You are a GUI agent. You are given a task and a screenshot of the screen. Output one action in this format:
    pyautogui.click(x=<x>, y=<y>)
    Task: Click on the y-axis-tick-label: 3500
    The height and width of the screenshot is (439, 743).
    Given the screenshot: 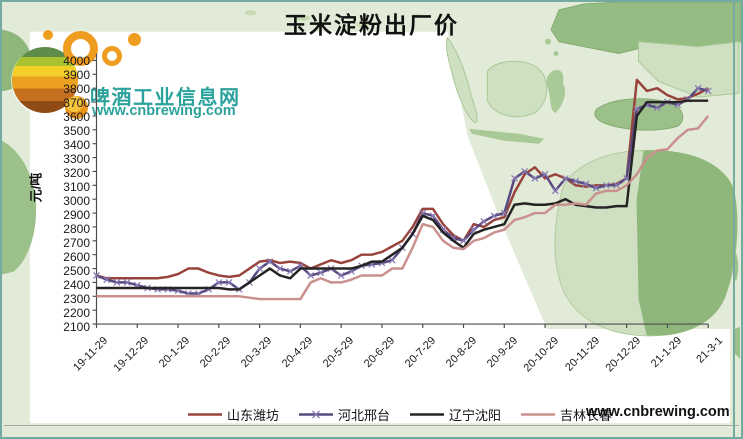 What is the action you would take?
    pyautogui.click(x=76, y=130)
    